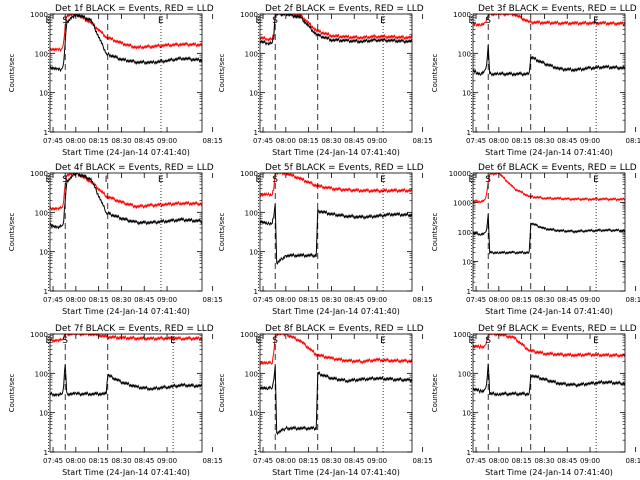 This screenshot has width=640, height=480. Describe the element at coordinates (557, 168) in the screenshot. I see `panel-title: Det 6f BLACK = Events, RED = LLD` at that location.